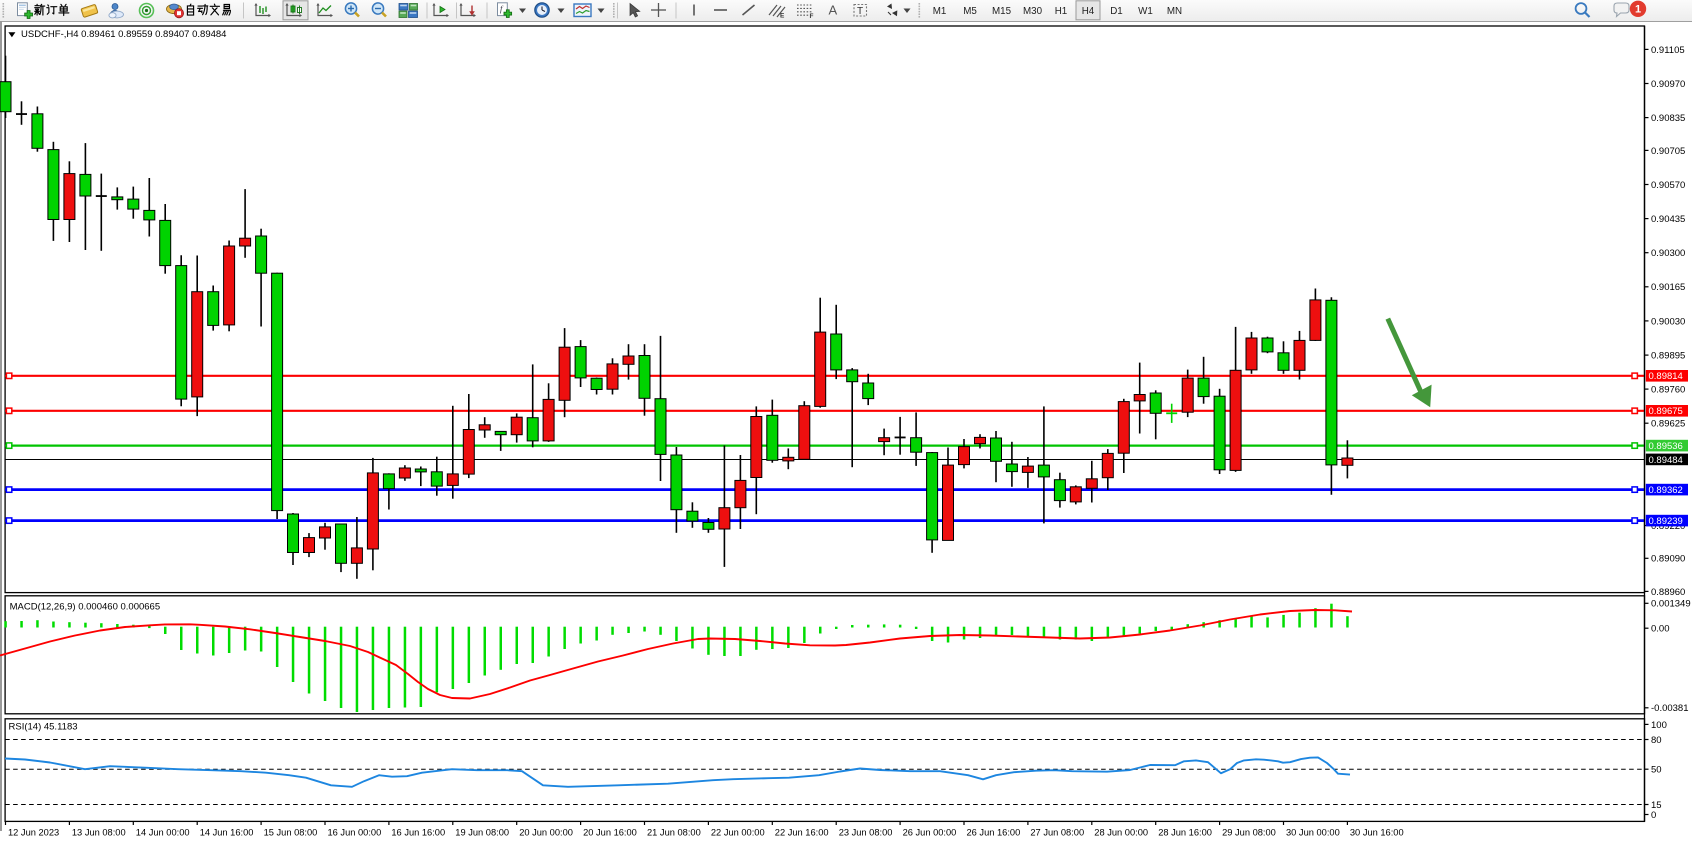 This screenshot has height=844, width=1692. Describe the element at coordinates (99, 832) in the screenshot. I see `svg-text: 13 Jun 08:00` at that location.